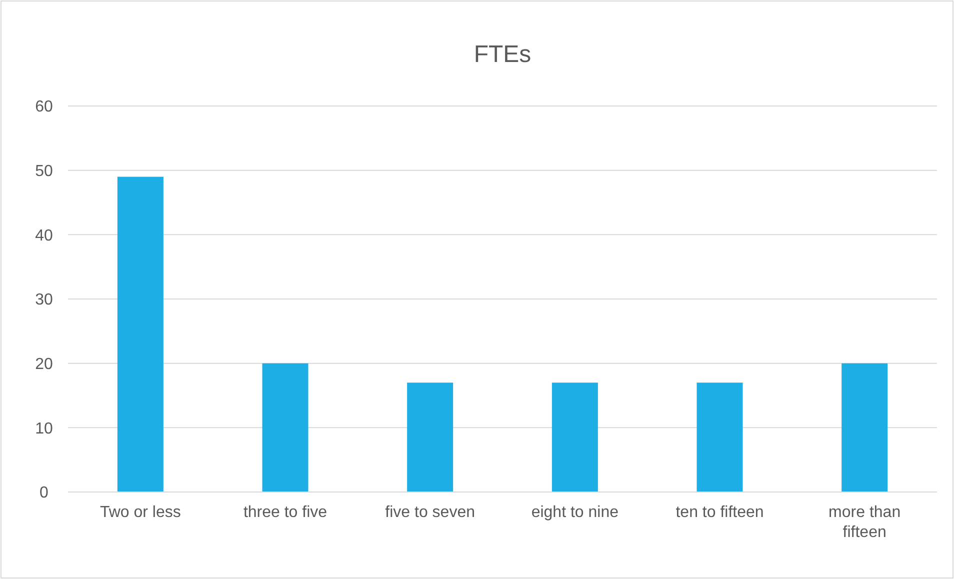 The height and width of the screenshot is (579, 954). What do you see at coordinates (44, 364) in the screenshot?
I see `y-tick-label: 20` at bounding box center [44, 364].